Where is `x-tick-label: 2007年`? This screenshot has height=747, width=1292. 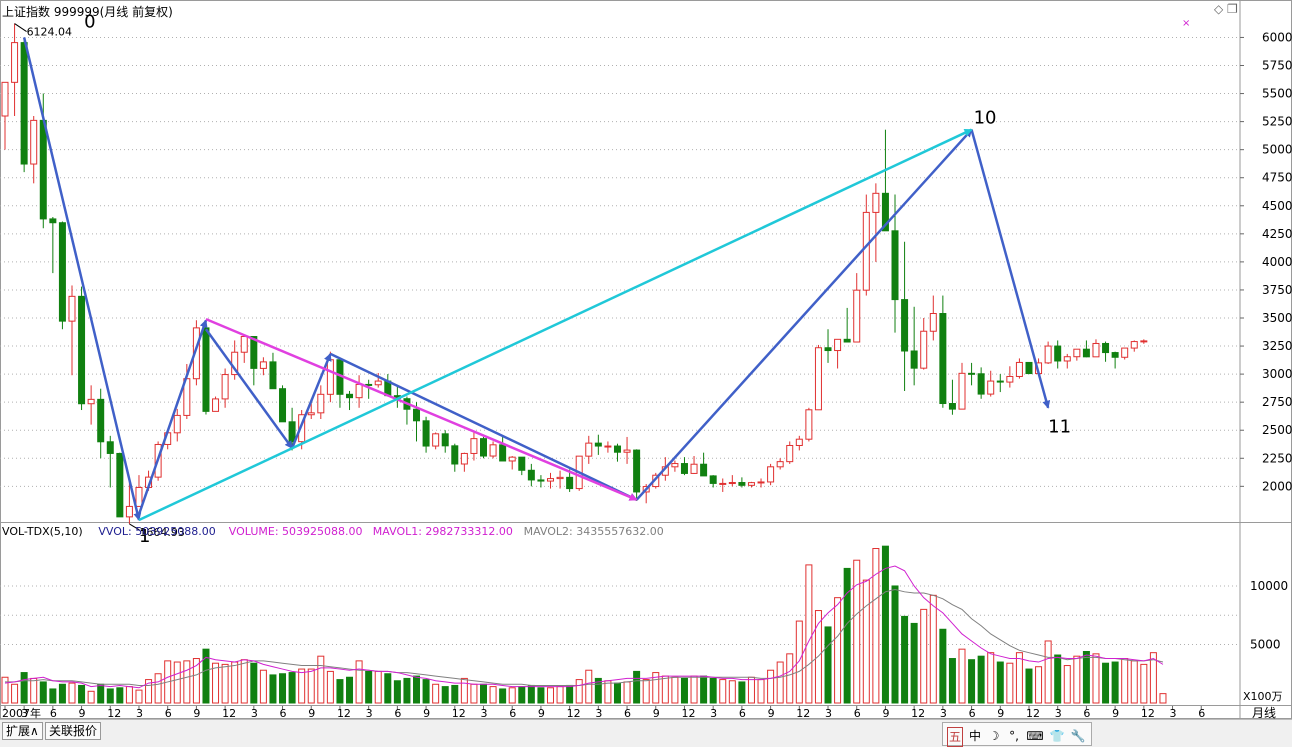
x-tick-label: 2007年 is located at coordinates (21, 713).